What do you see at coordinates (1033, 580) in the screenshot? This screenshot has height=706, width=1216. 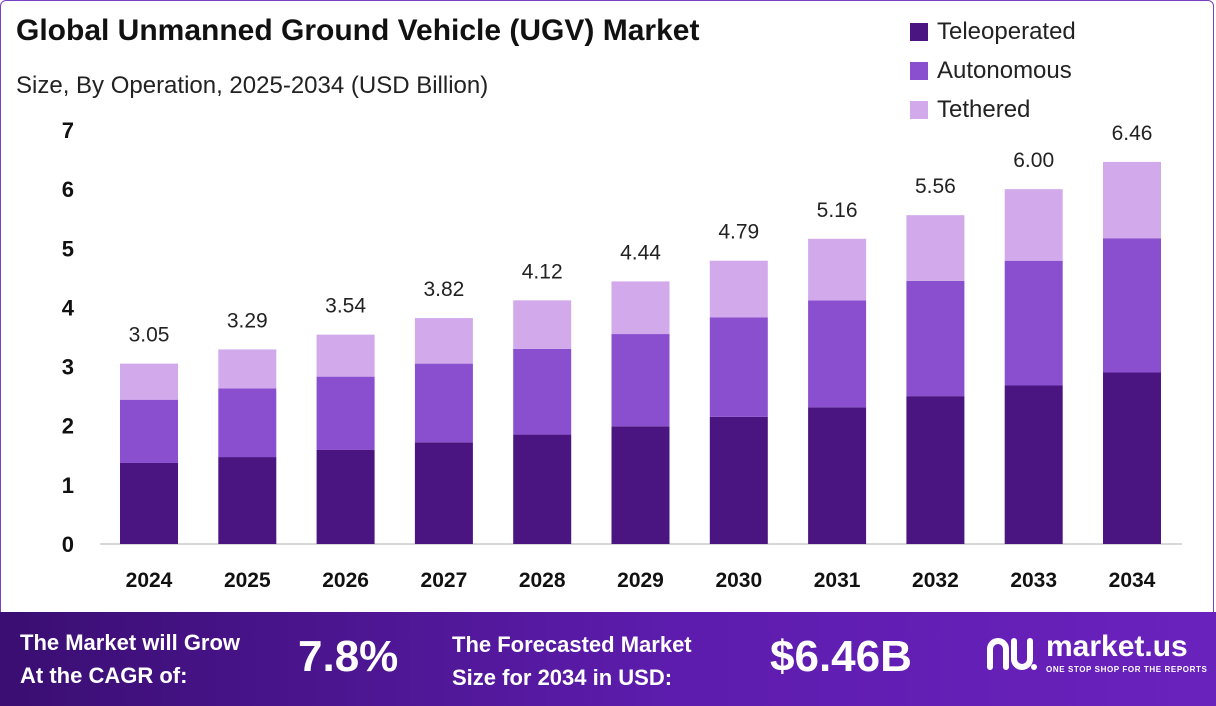 I see `x-tick-label: 2033` at bounding box center [1033, 580].